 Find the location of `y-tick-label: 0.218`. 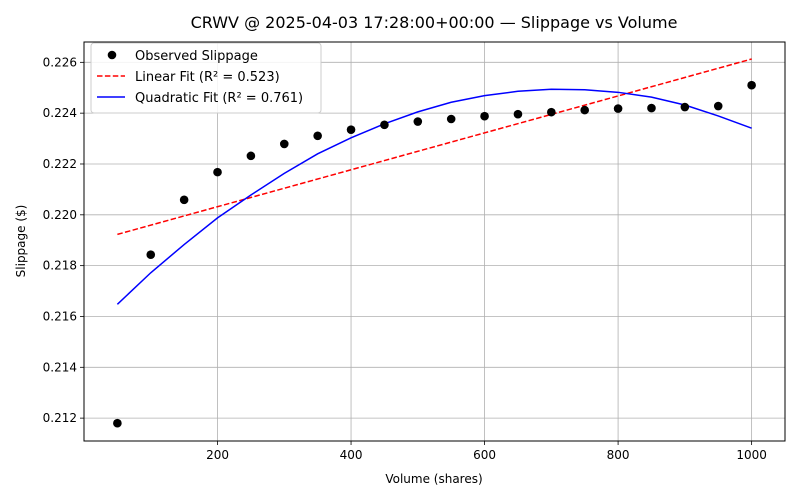

y-tick-label: 0.218 is located at coordinates (60, 266).